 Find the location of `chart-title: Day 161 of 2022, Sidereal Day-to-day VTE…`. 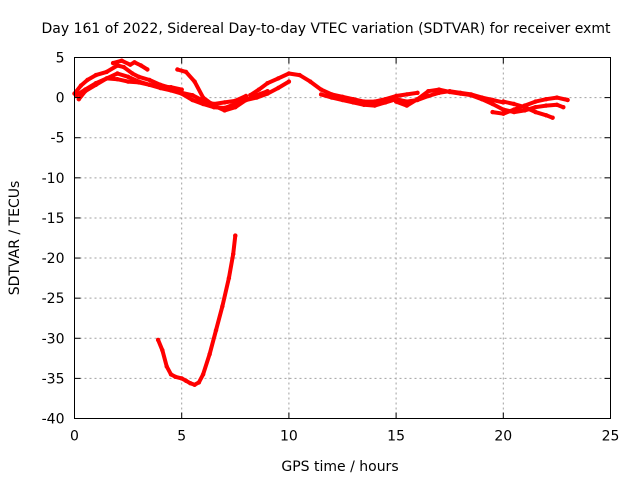

chart-title: Day 161 of 2022, Sidereal Day-to-day VTE… is located at coordinates (327, 29).